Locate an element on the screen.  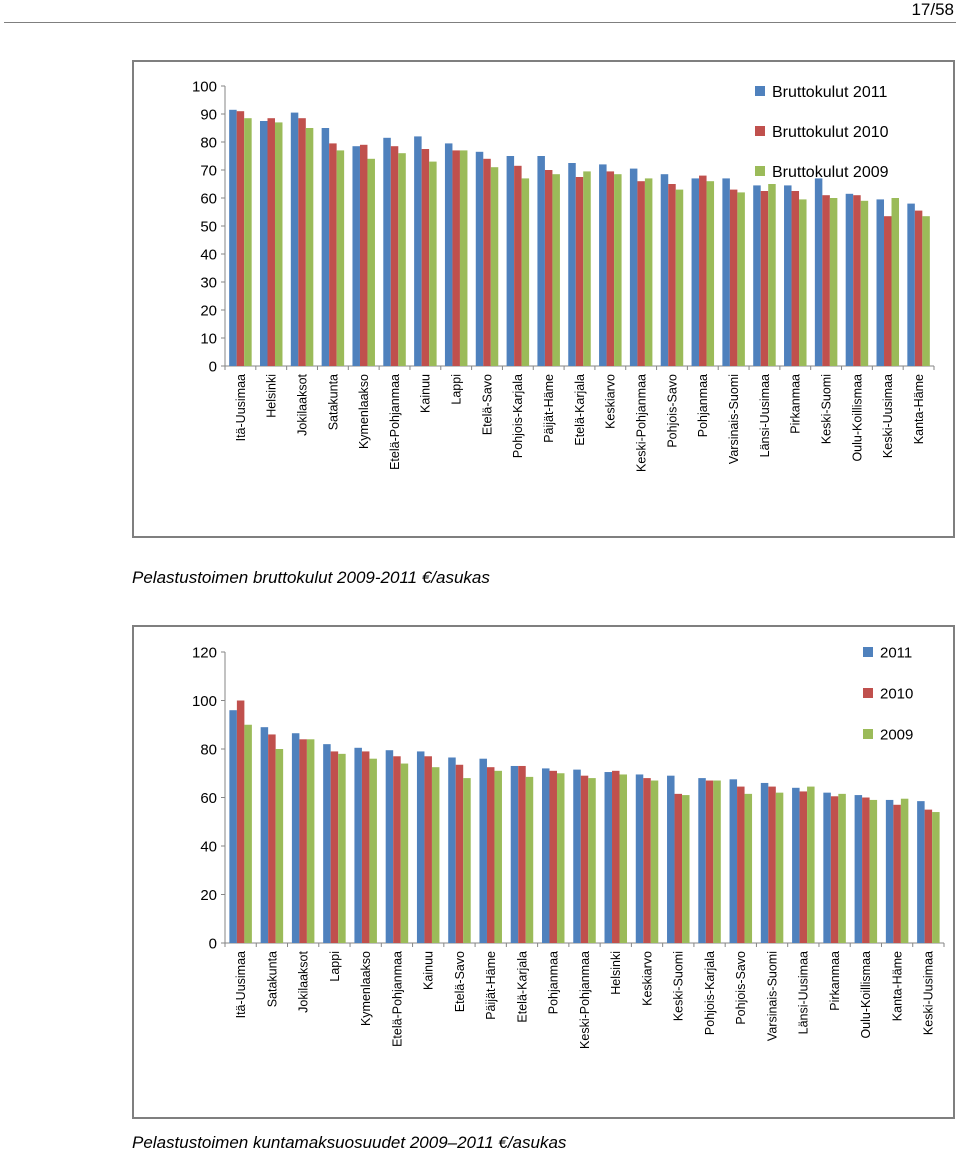
bar-oulu-koillismaa-2010 is located at coordinates (866, 870).